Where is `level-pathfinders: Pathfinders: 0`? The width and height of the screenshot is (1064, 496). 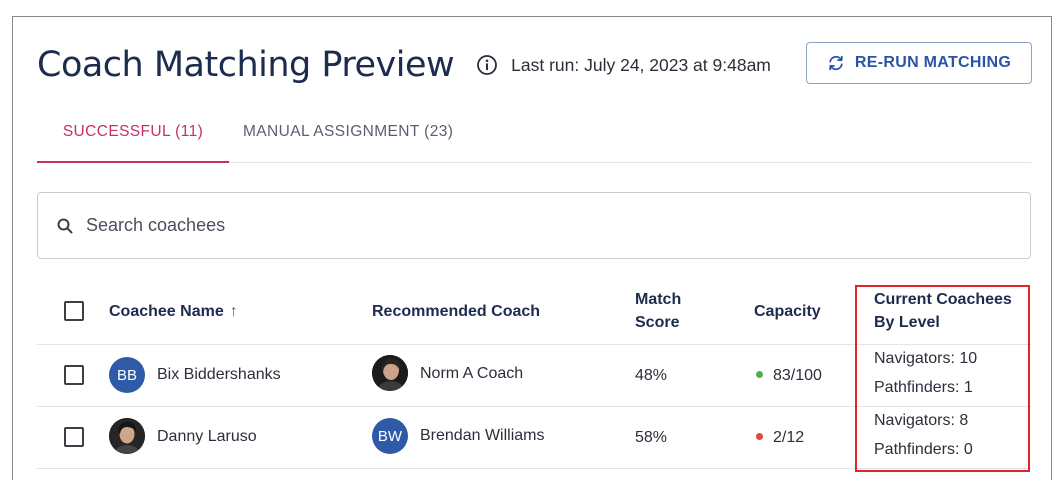
level-pathfinders: Pathfinders: 0 is located at coordinates (923, 449).